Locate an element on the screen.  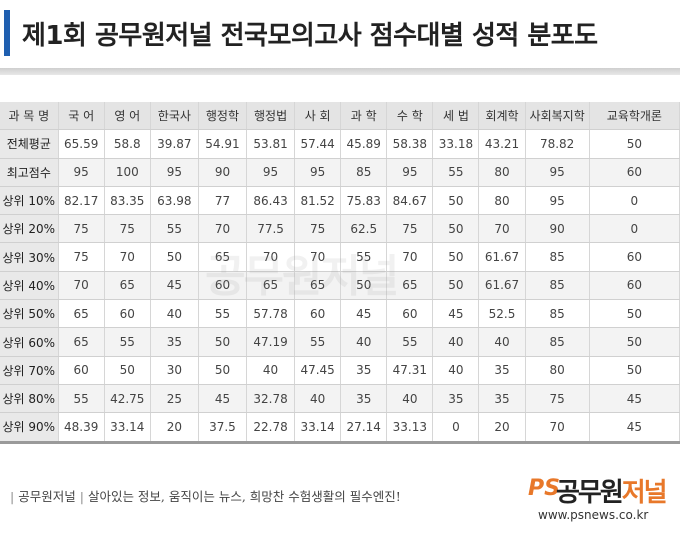
column-header: 회계학 is located at coordinates (502, 116).